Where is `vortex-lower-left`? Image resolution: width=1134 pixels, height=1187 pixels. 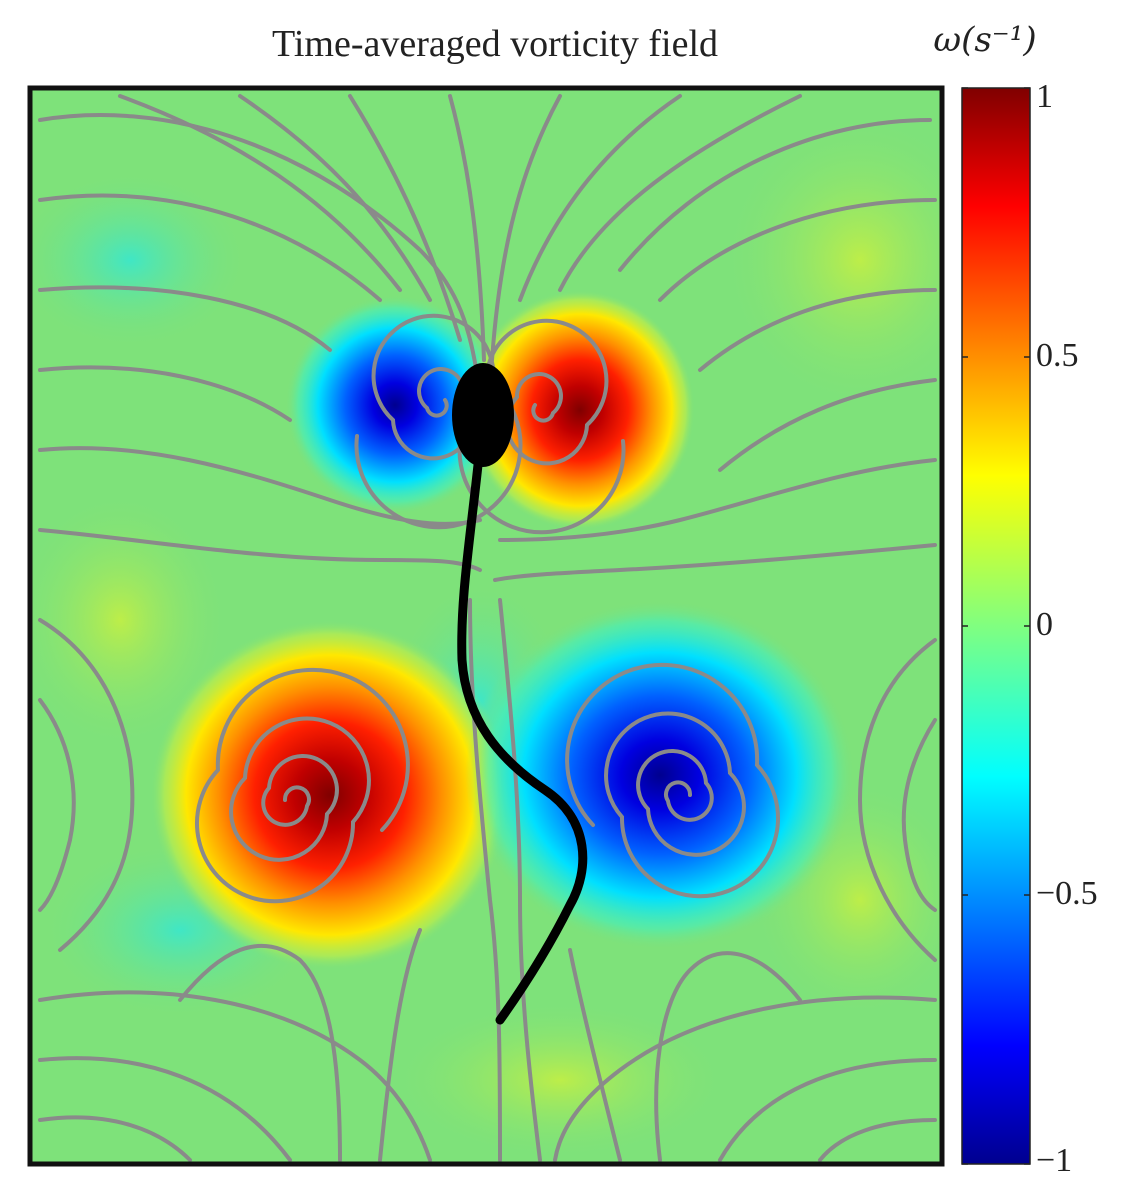 vortex-lower-left is located at coordinates (330, 795).